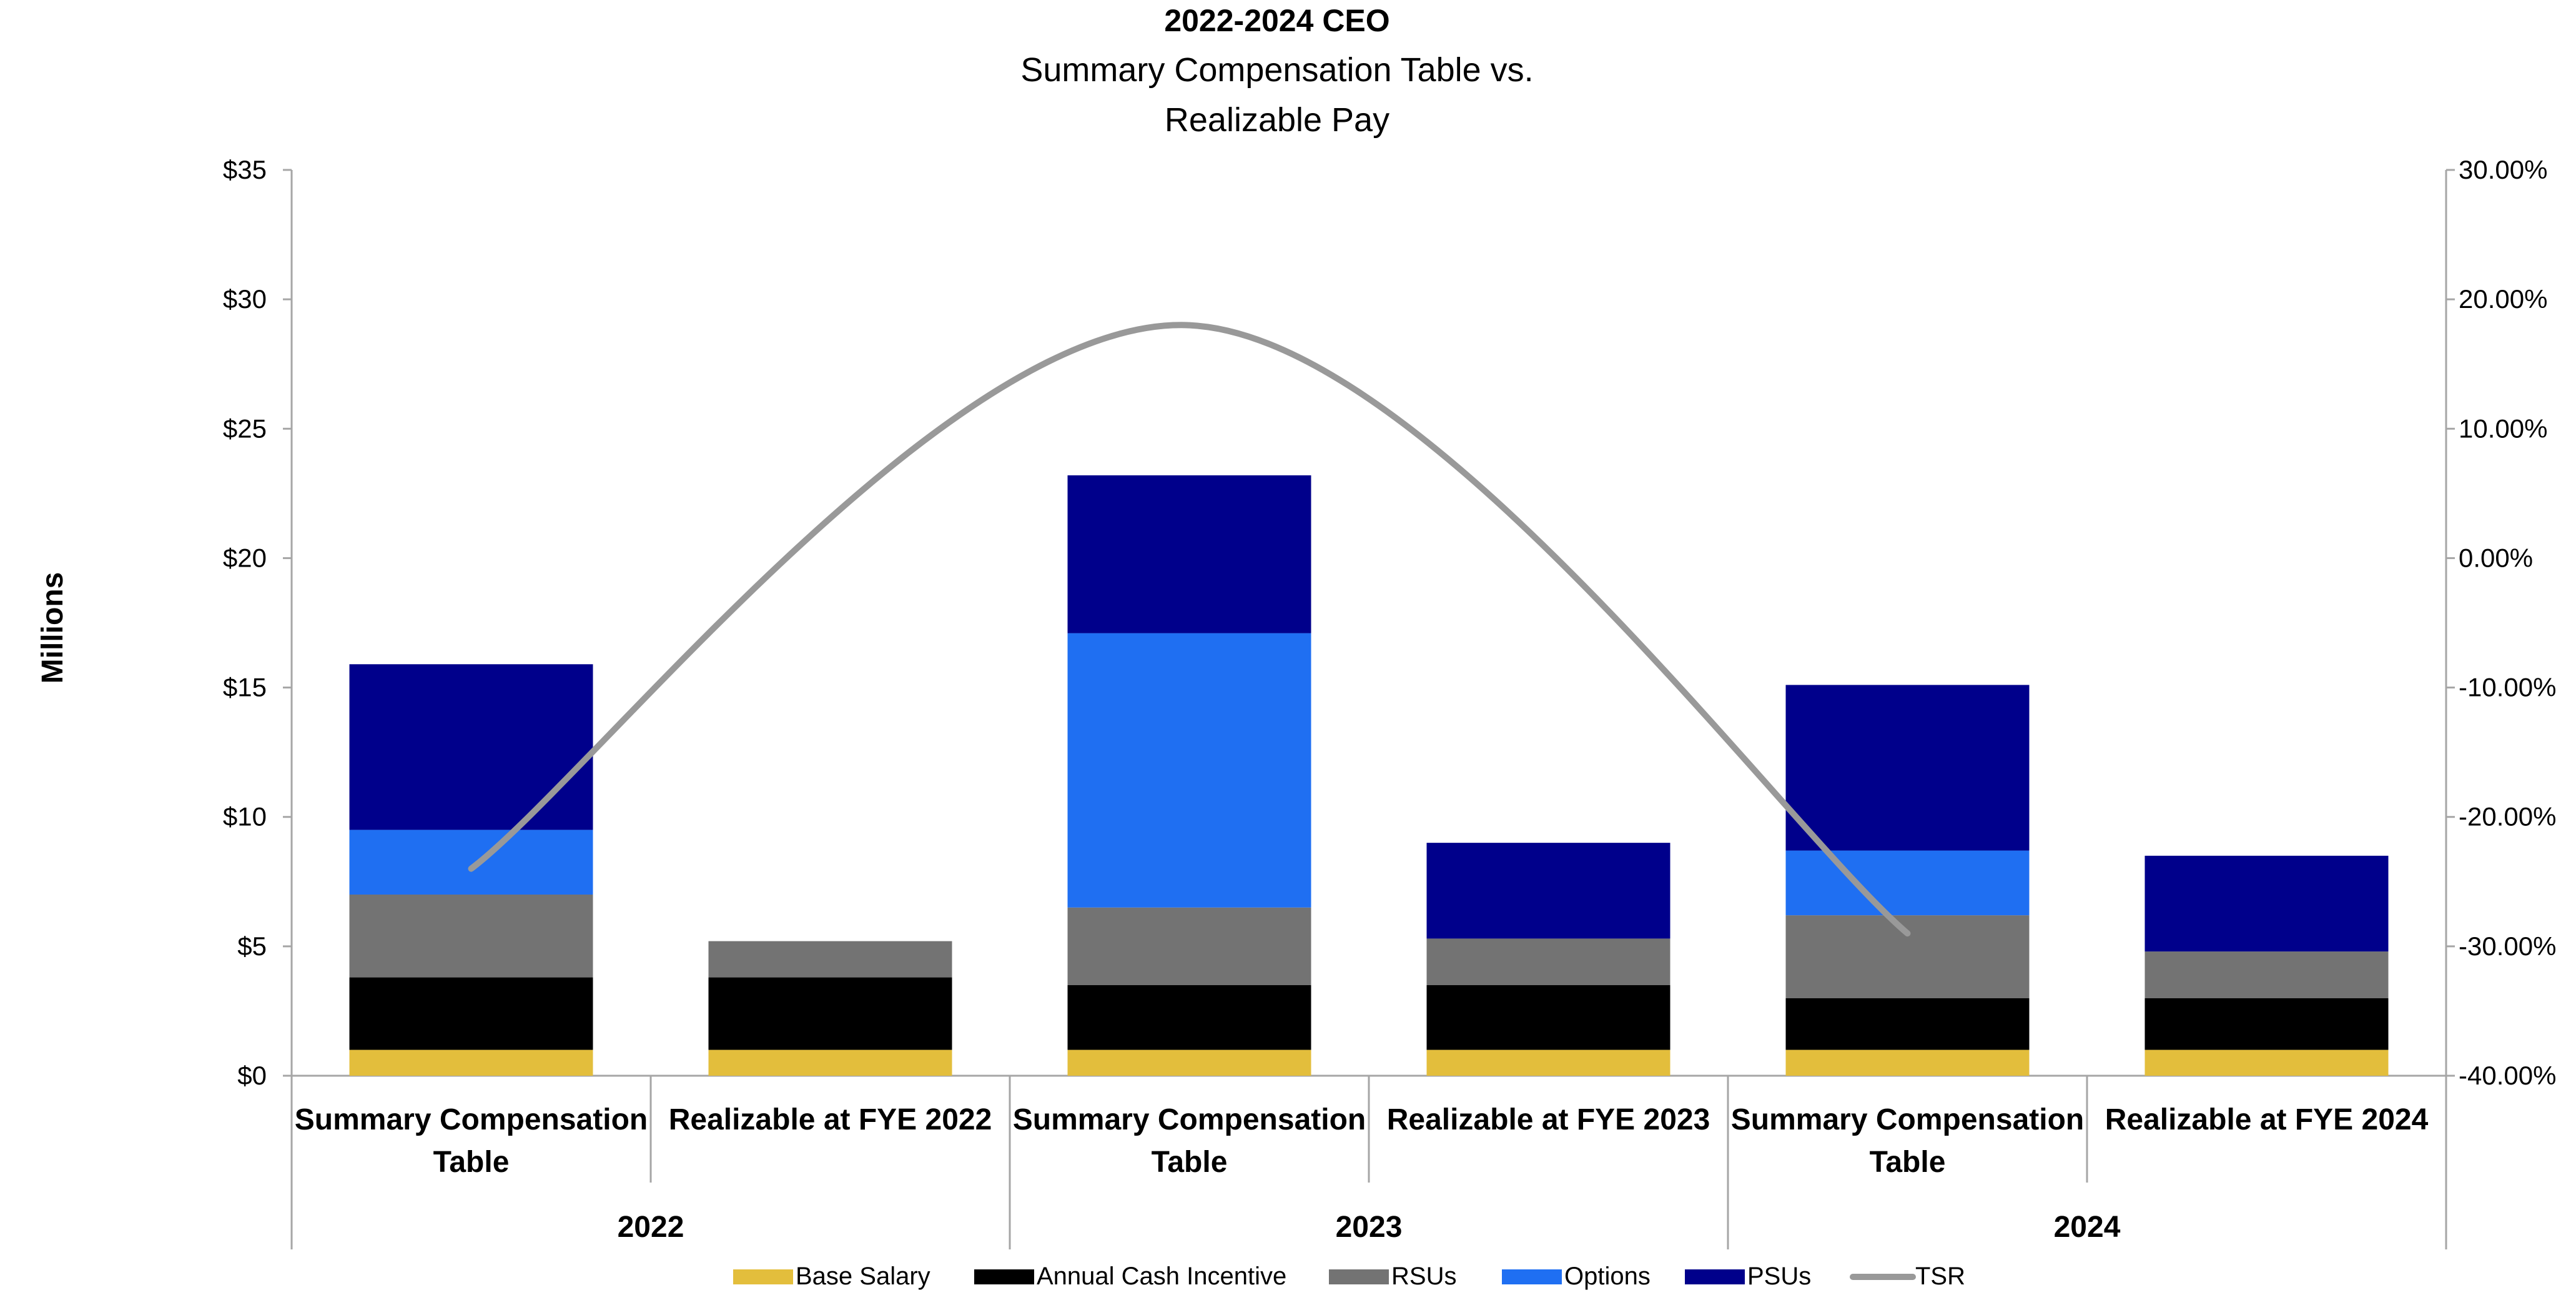 The image size is (2576, 1305). Describe the element at coordinates (863, 1276) in the screenshot. I see `legend-label: Base Salary` at that location.